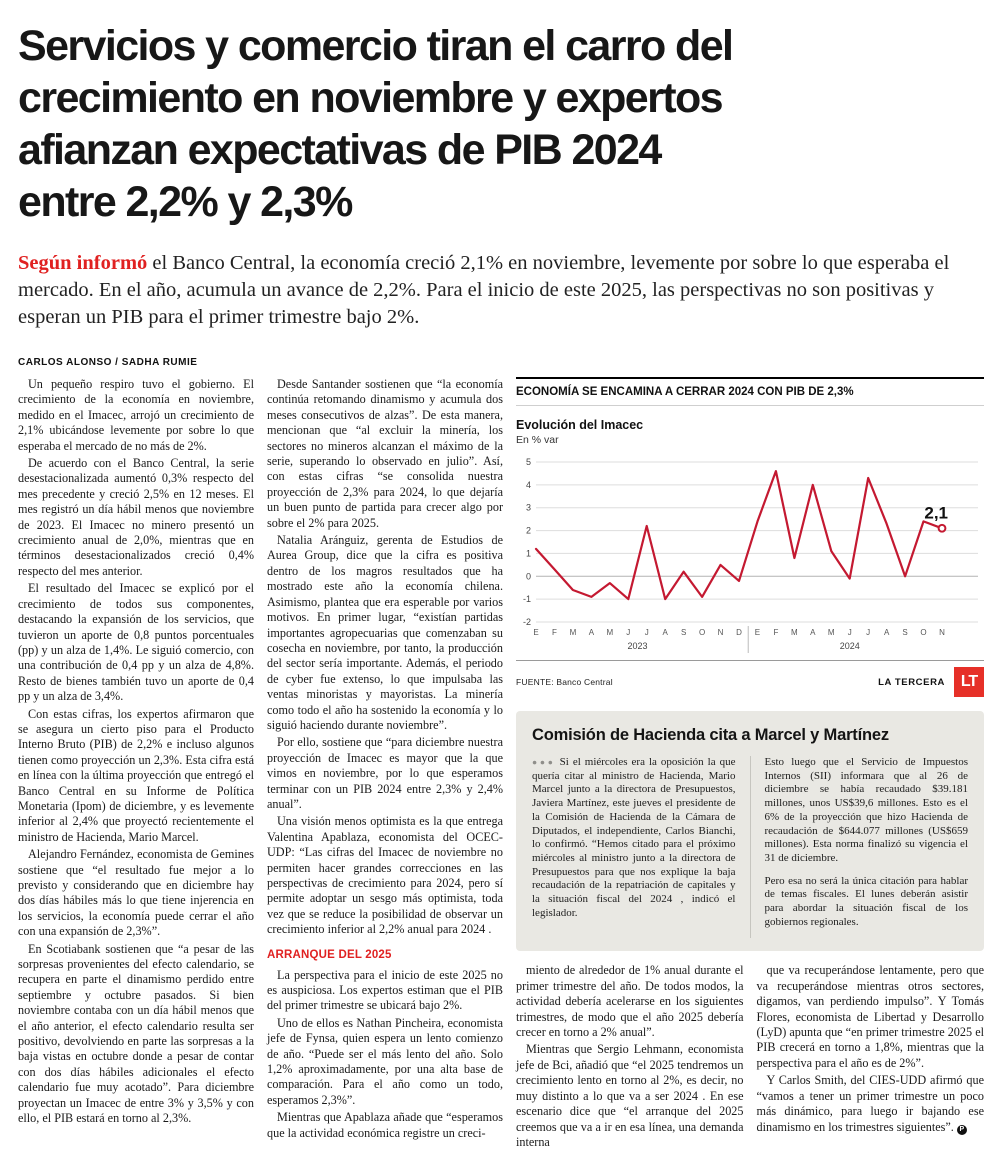 Image resolution: width=1000 pixels, height=1172 pixels. What do you see at coordinates (750, 678) in the screenshot?
I see `chart-footer: FUENTE: Banco Central LA TERCERA LT` at bounding box center [750, 678].